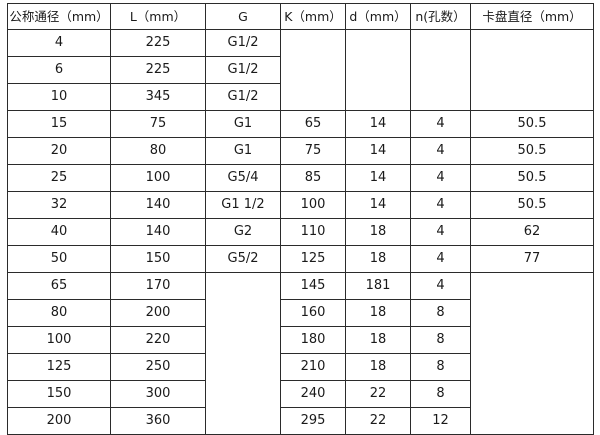 The image size is (600, 435). Describe the element at coordinates (243, 16) in the screenshot. I see `column-header-thread-g: G` at that location.